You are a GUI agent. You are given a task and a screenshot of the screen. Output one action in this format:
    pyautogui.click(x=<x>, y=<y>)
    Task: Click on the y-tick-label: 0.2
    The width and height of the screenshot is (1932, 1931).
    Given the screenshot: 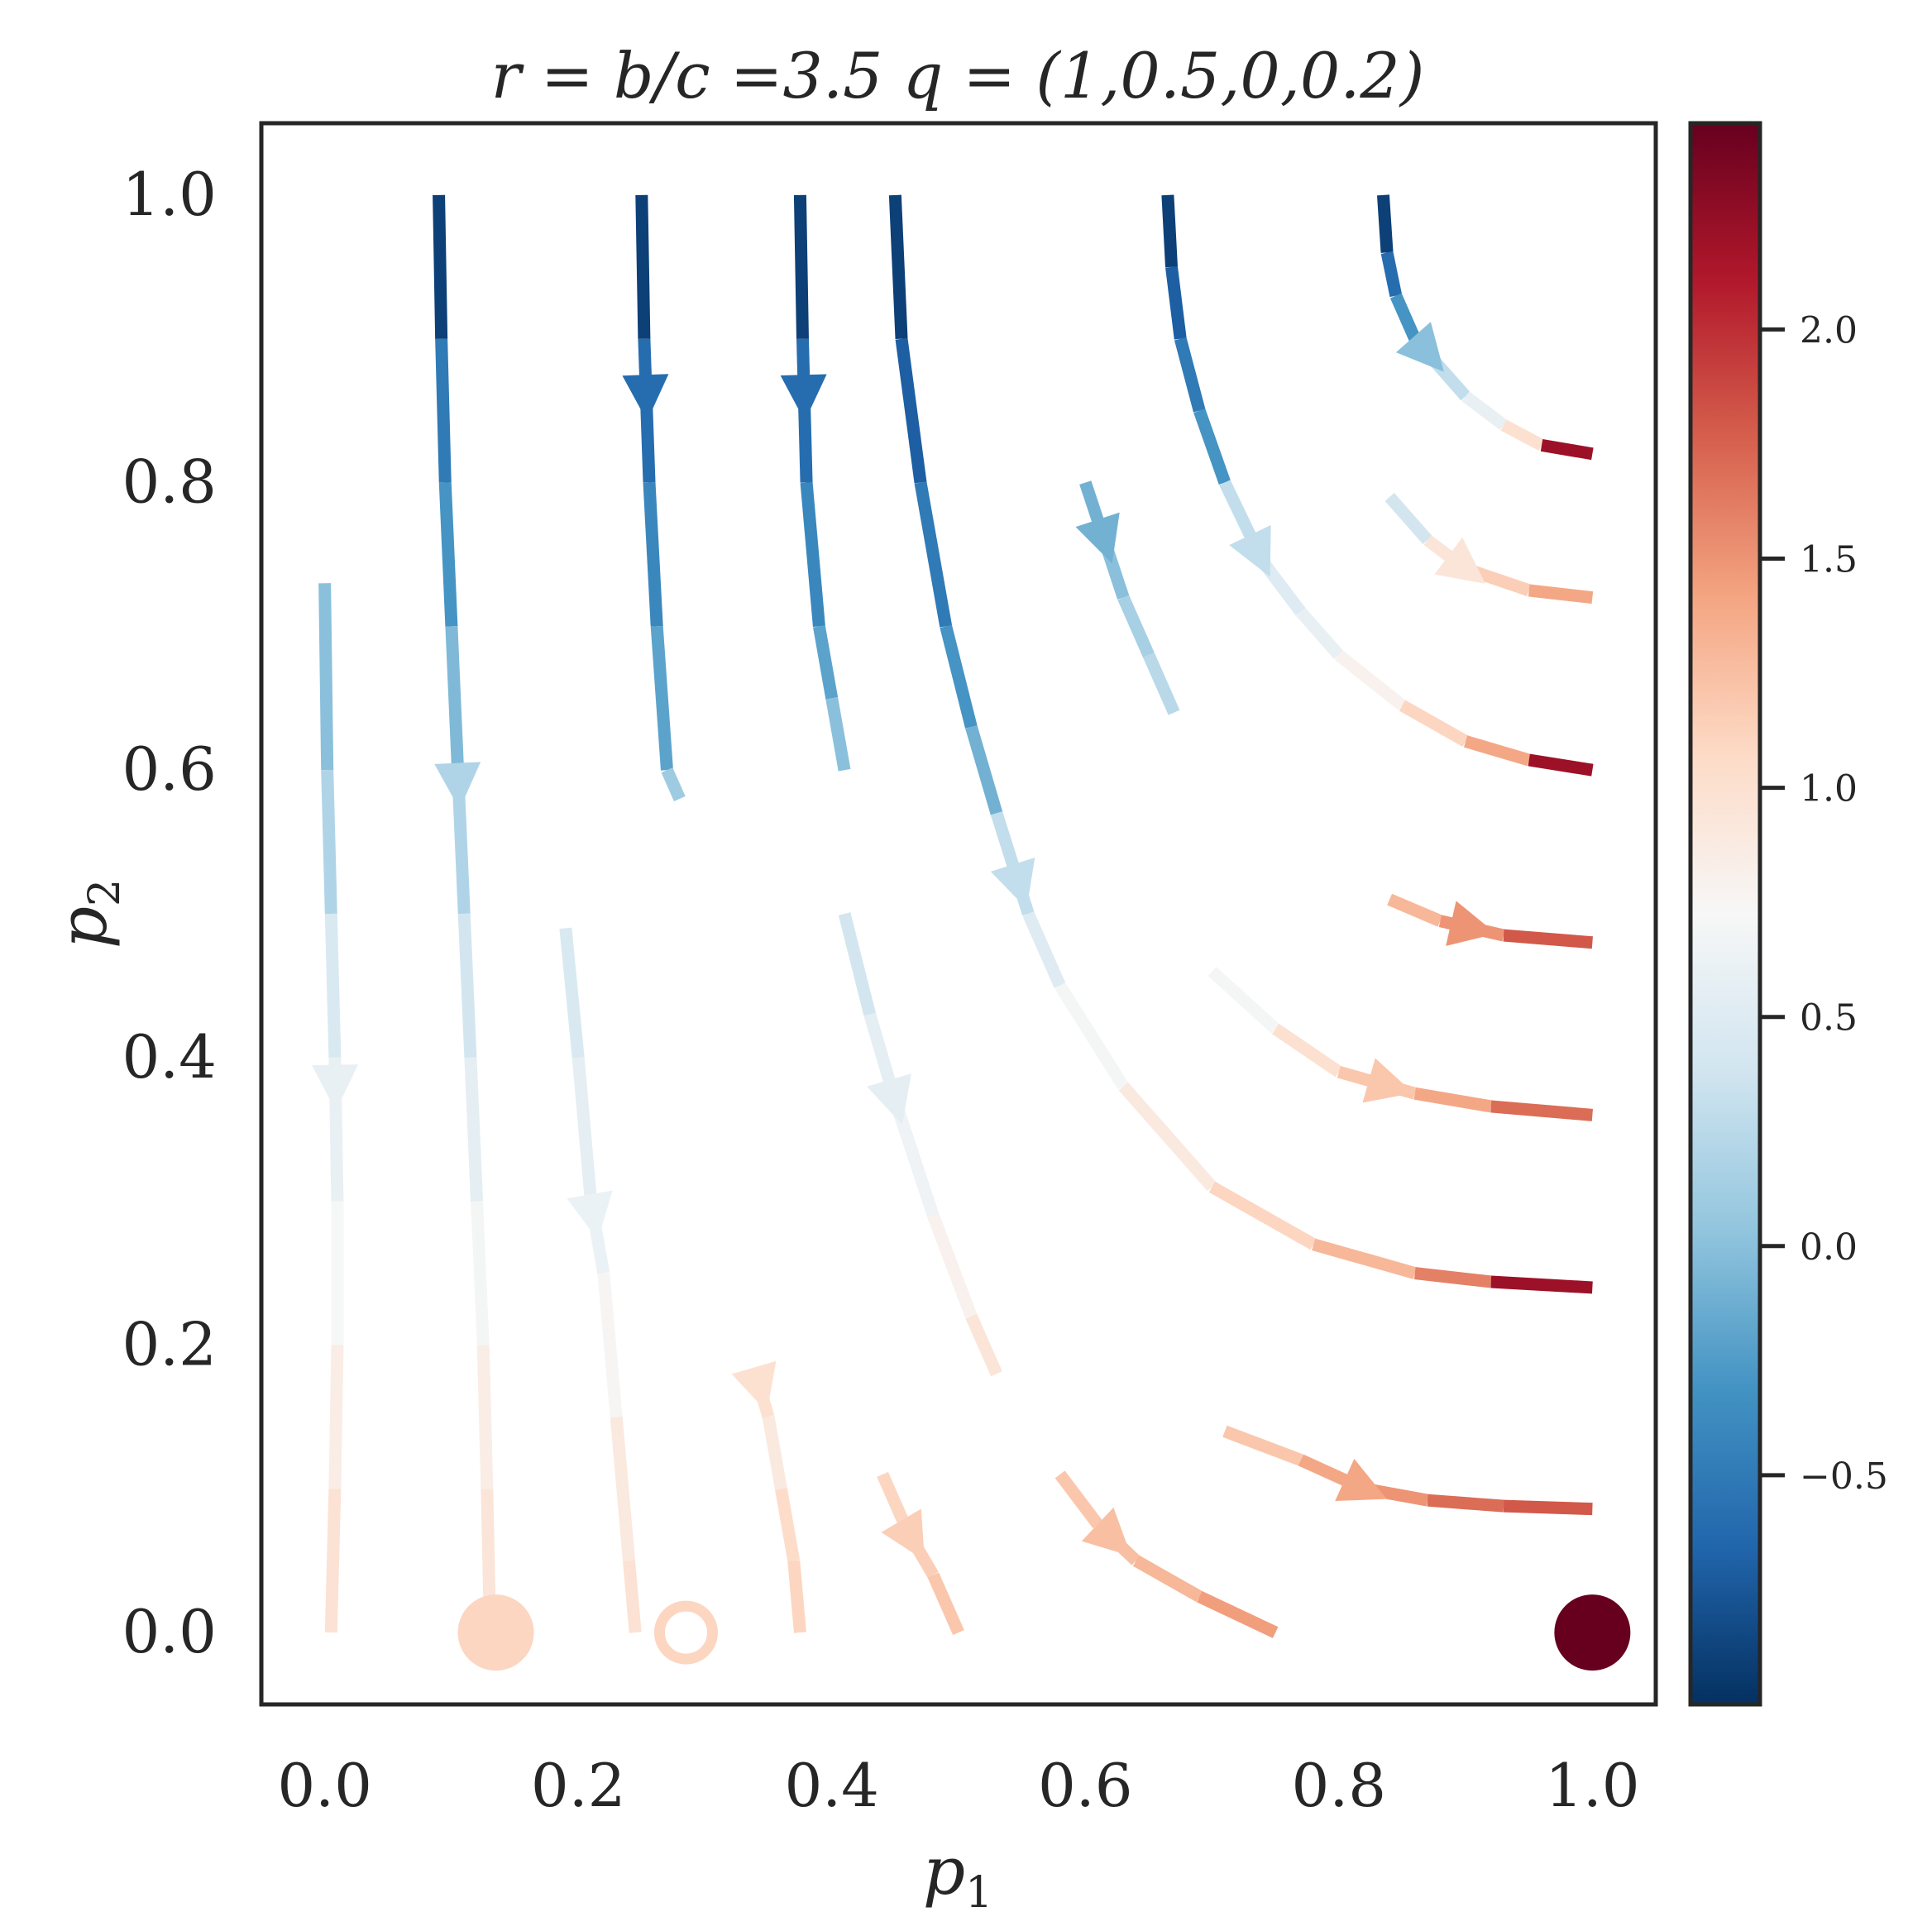 What is the action you would take?
    pyautogui.click(x=169, y=1344)
    